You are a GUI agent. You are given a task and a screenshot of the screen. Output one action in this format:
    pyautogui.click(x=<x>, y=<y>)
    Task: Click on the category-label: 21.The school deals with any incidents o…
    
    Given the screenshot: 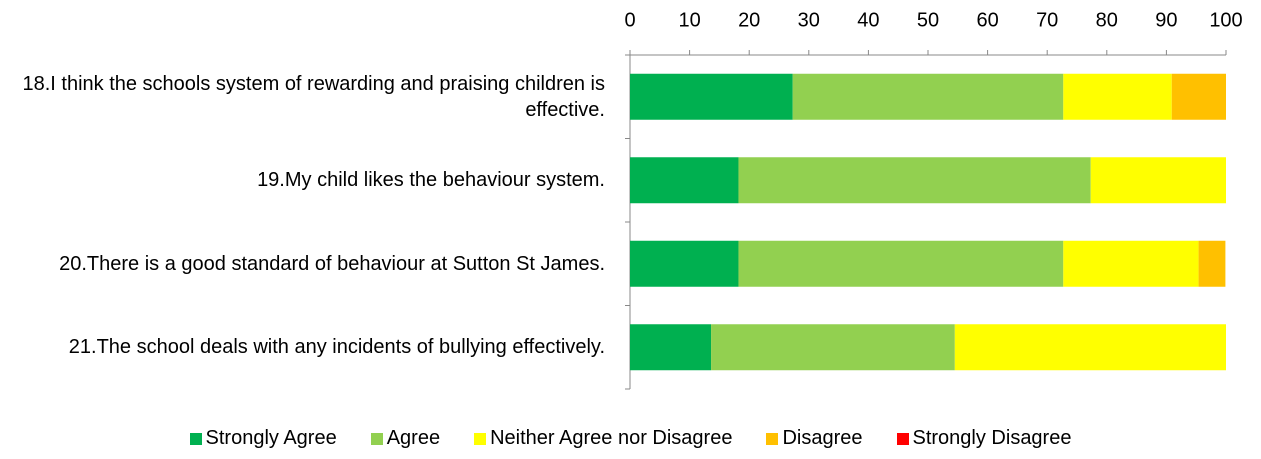 What is the action you would take?
    pyautogui.click(x=336, y=347)
    